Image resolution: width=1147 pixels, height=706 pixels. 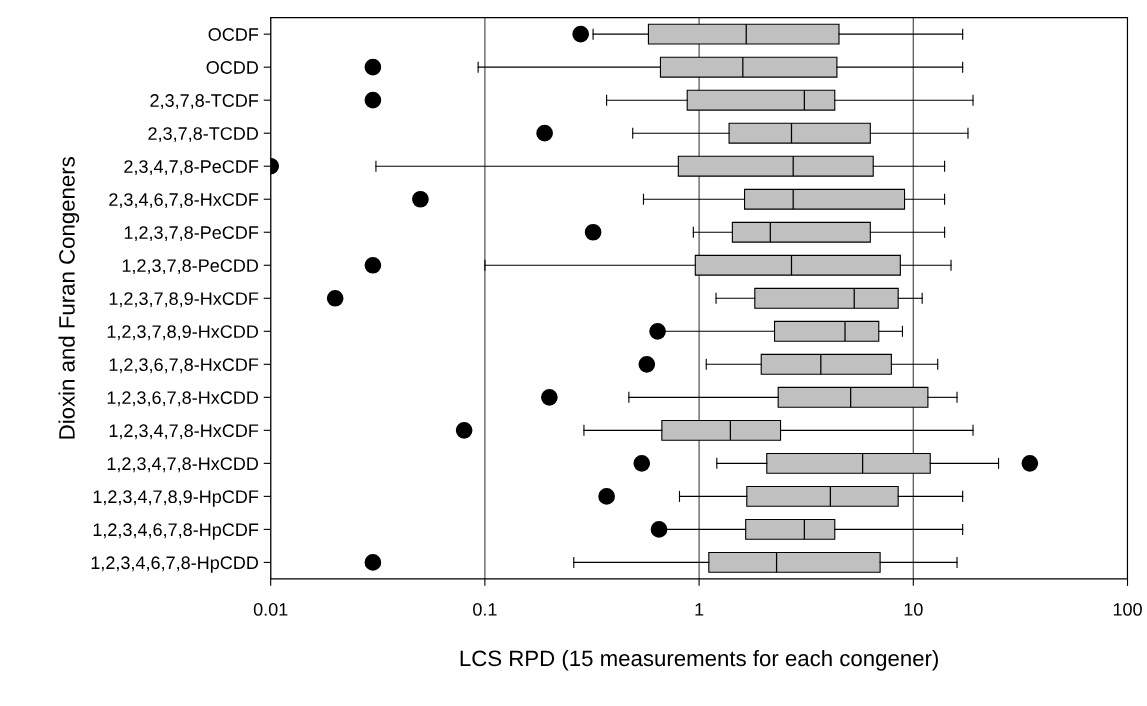 I want to click on y-tick-label: 1,2,3,4,6,7,8-HpCDD, so click(x=175, y=564).